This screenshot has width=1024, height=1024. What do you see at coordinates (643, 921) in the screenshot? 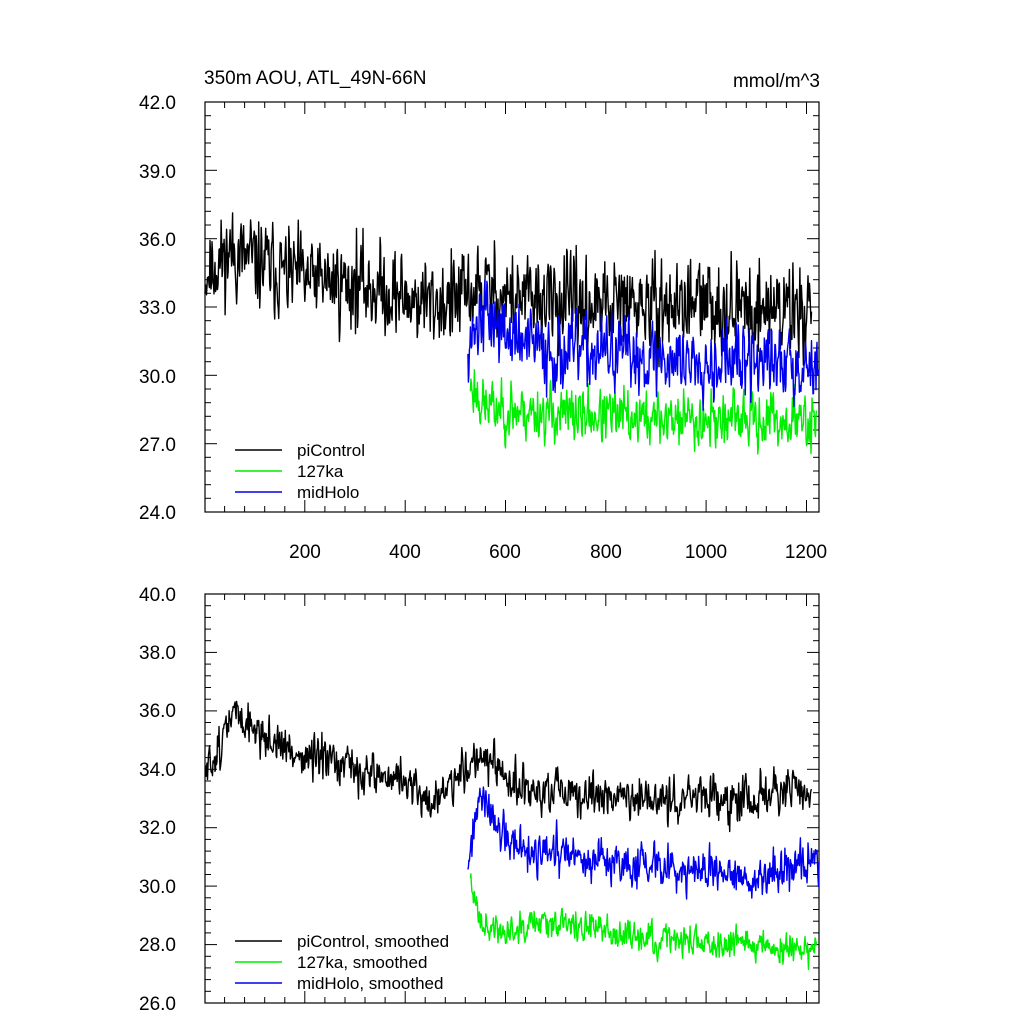
I see `series-line-127ka-smoothed` at bounding box center [643, 921].